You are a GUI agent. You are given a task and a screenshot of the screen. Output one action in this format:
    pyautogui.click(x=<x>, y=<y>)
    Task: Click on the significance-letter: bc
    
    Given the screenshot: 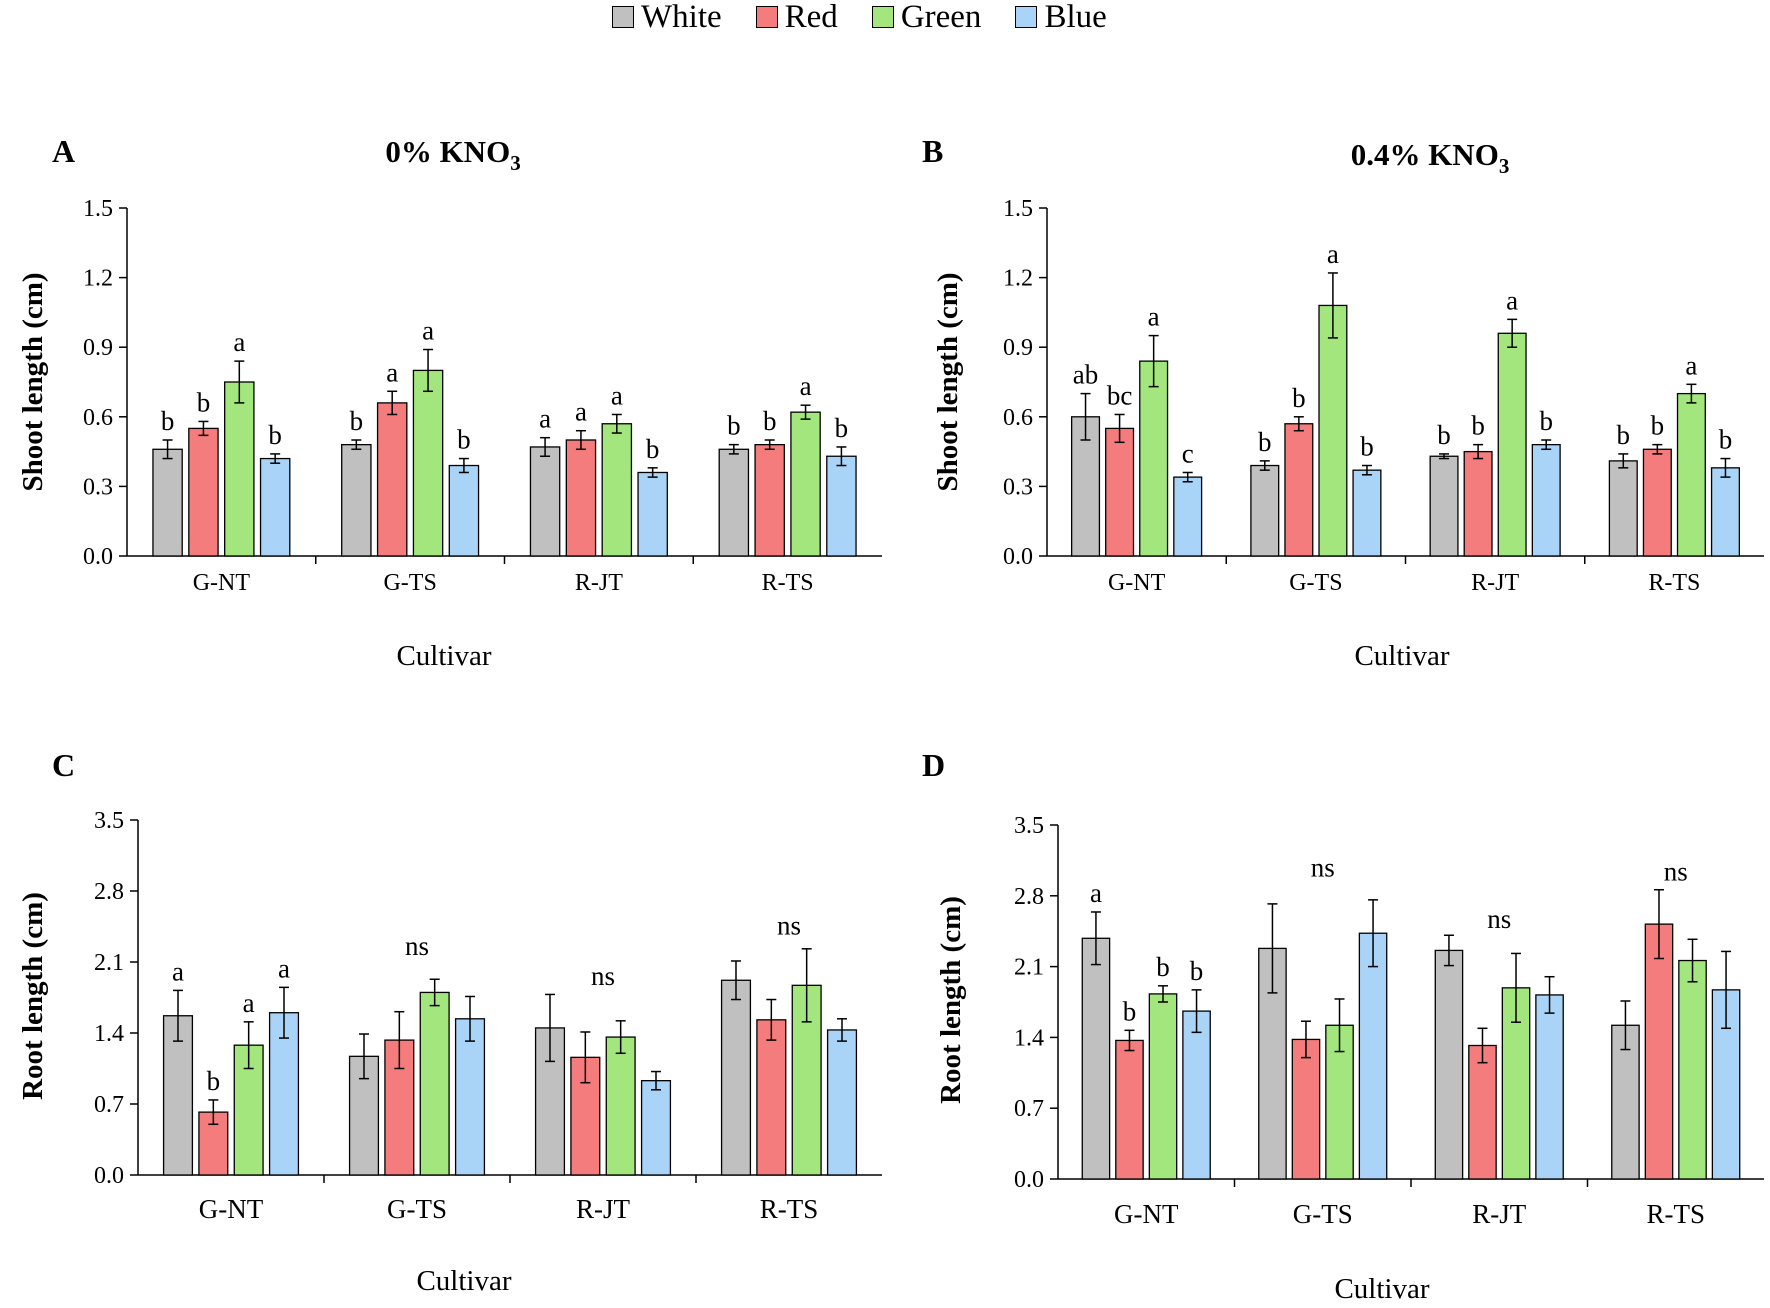 What is the action you would take?
    pyautogui.click(x=1120, y=395)
    